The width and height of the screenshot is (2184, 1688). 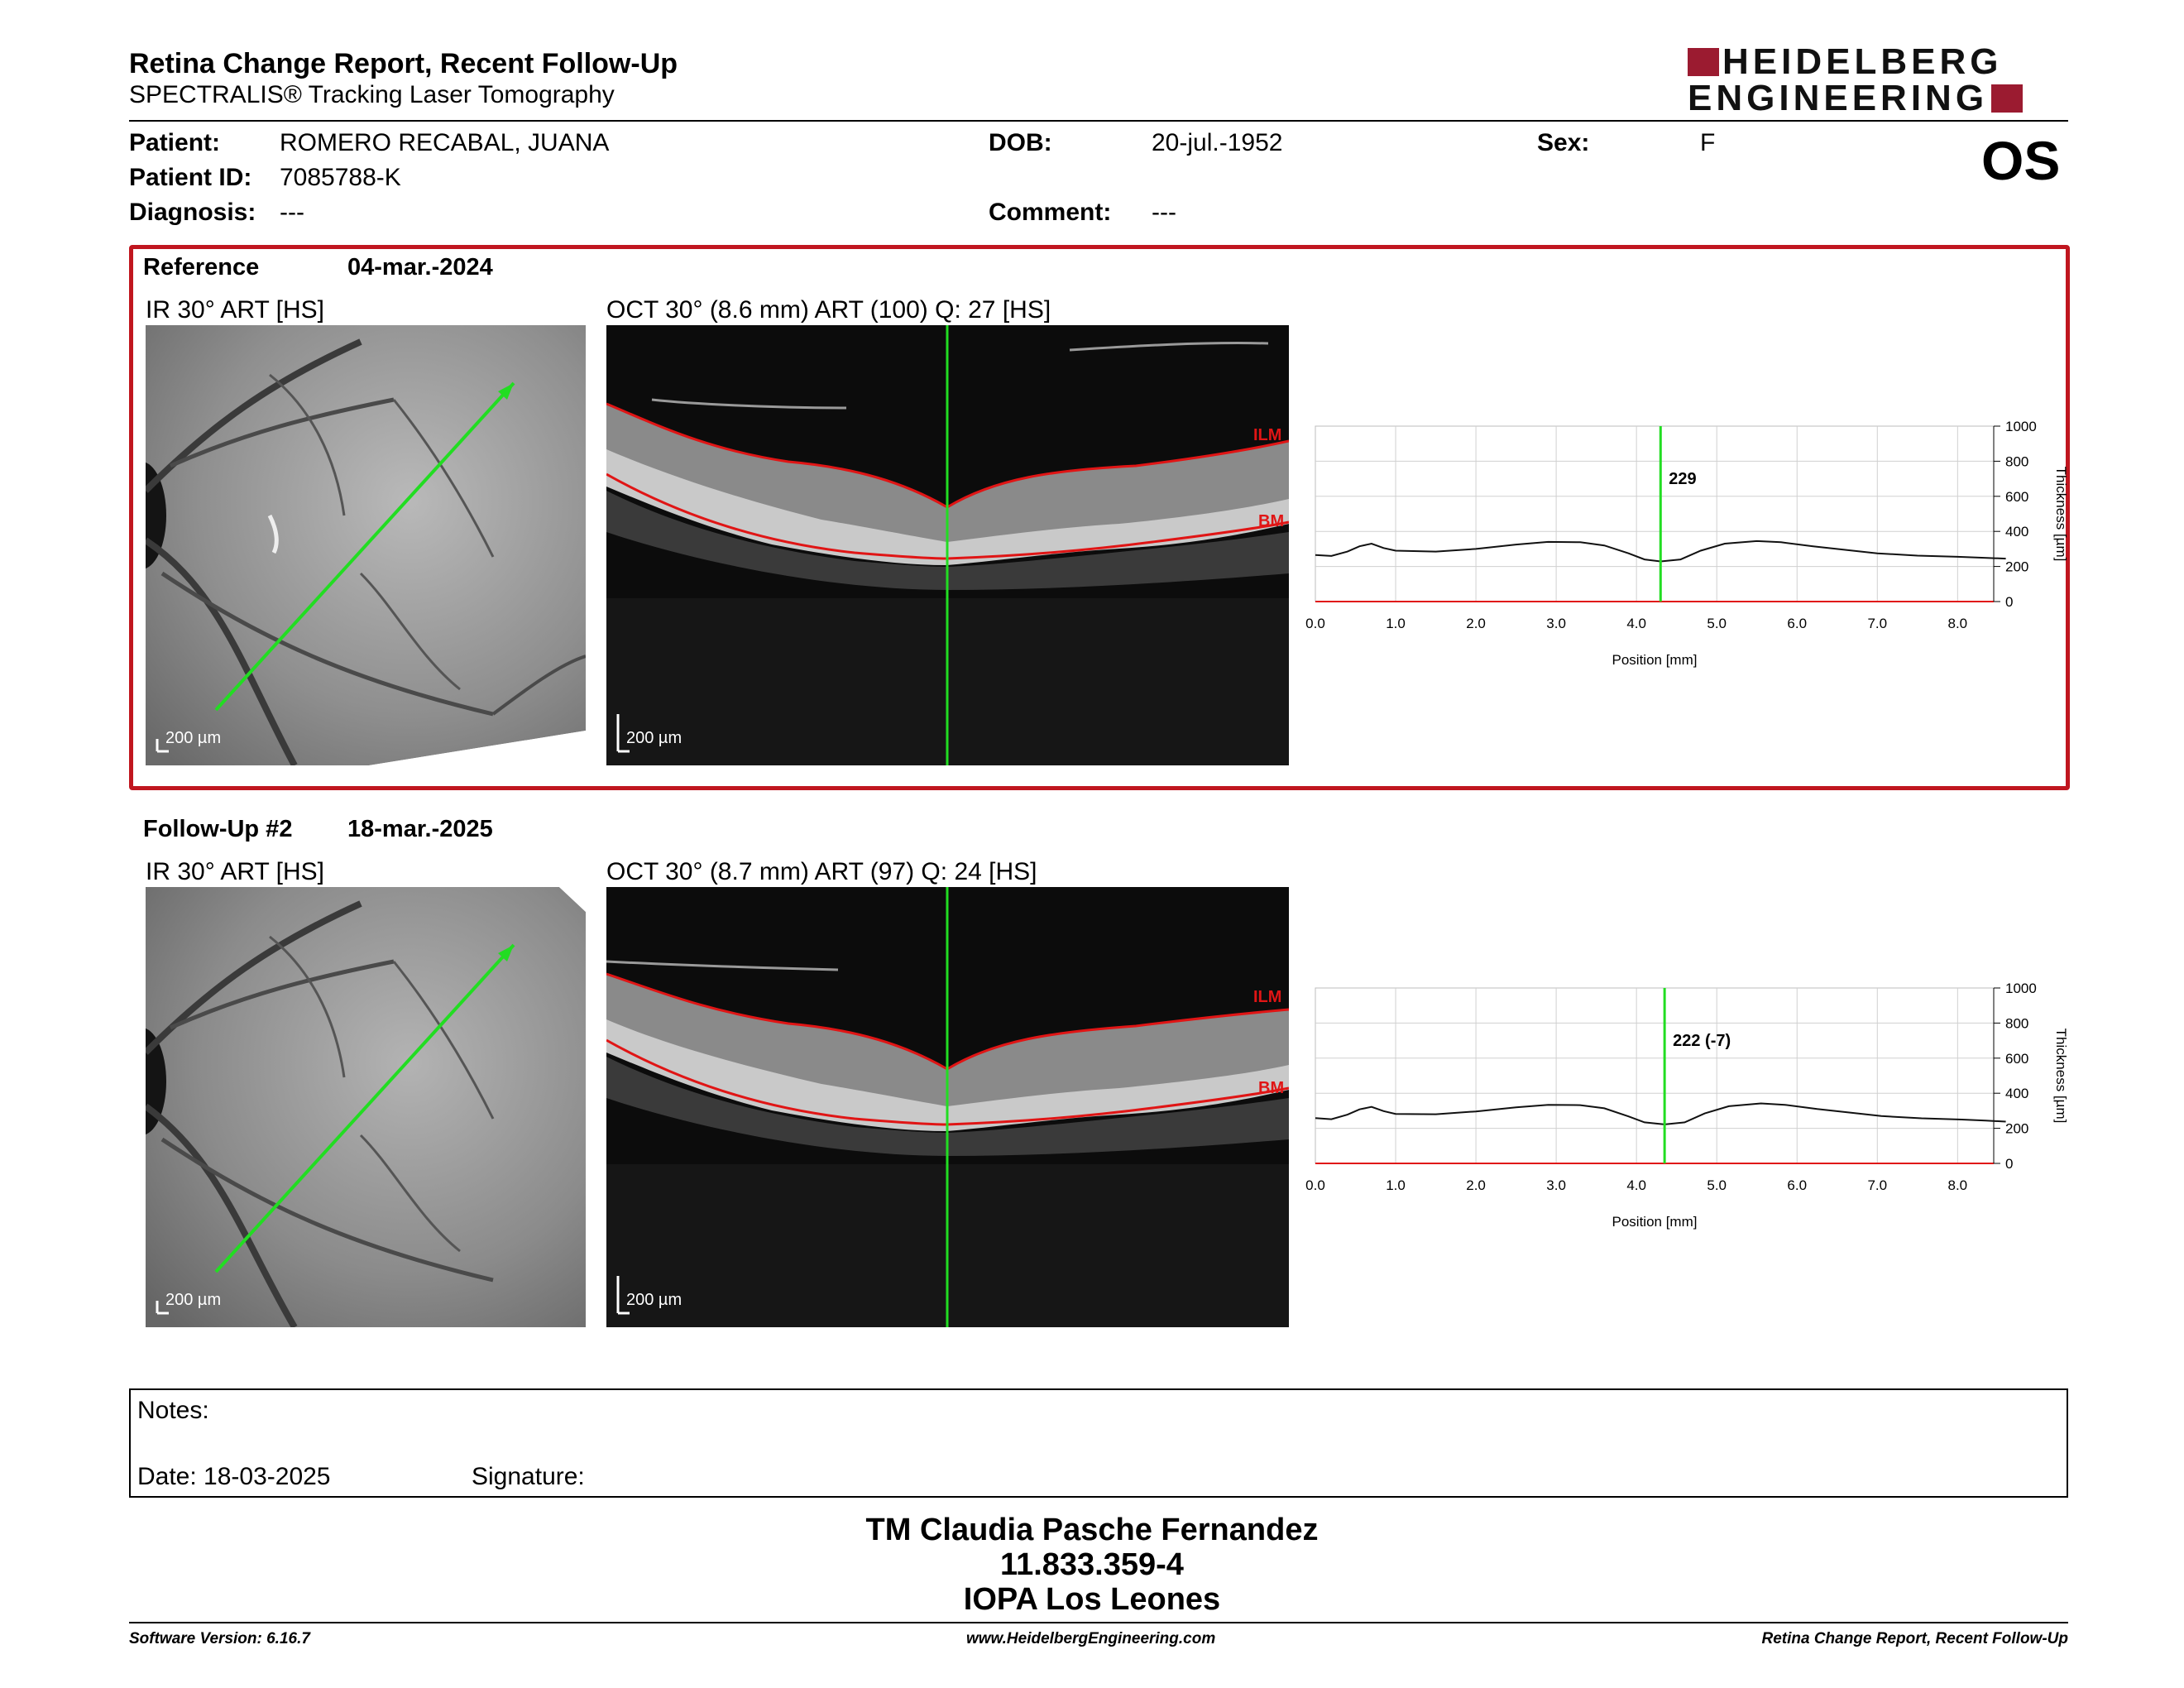 What do you see at coordinates (218, 829) in the screenshot?
I see `followup-label: Follow-Up #2` at bounding box center [218, 829].